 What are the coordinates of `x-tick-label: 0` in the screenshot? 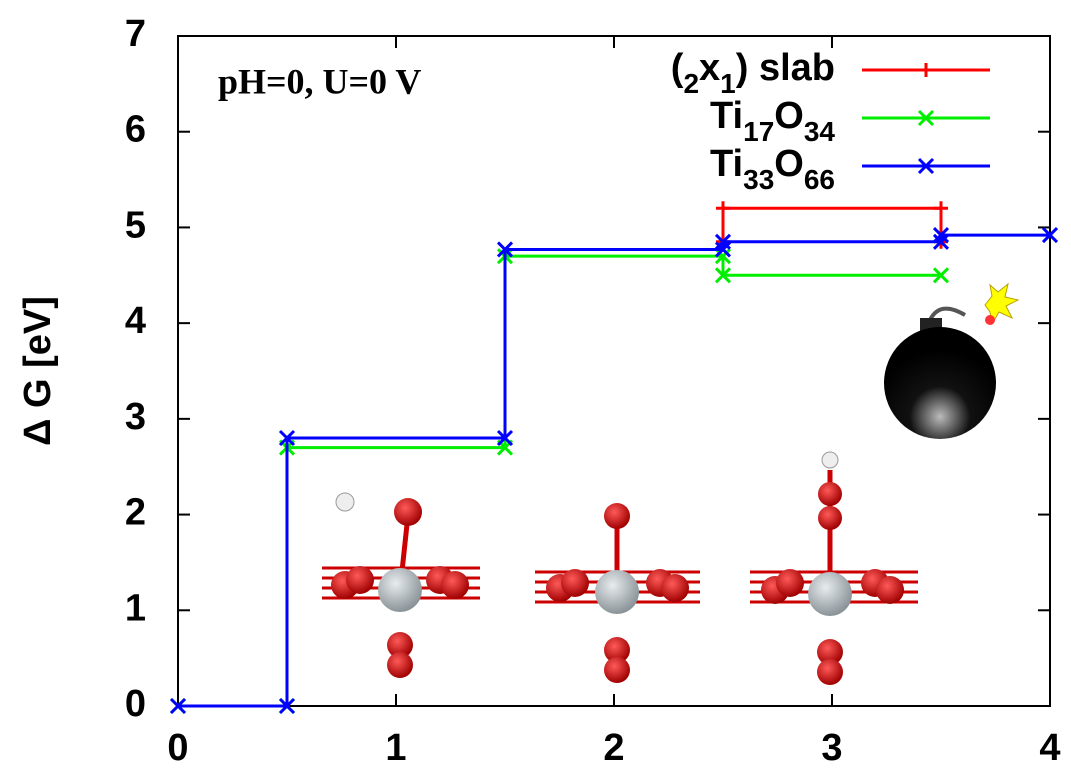 It's located at (177, 748).